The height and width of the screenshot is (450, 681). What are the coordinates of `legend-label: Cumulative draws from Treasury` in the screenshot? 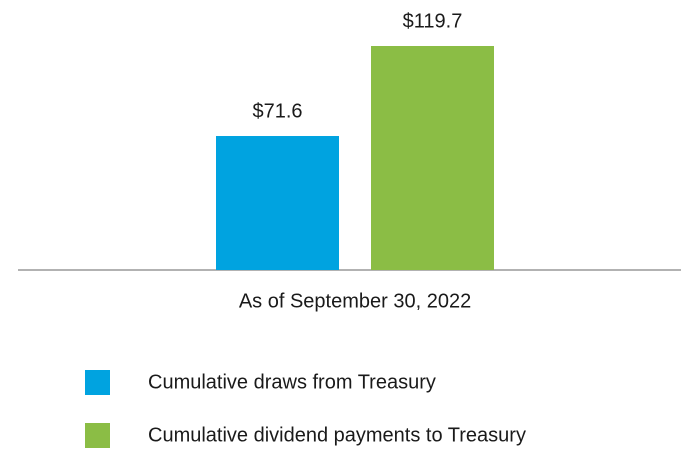 It's located at (292, 382).